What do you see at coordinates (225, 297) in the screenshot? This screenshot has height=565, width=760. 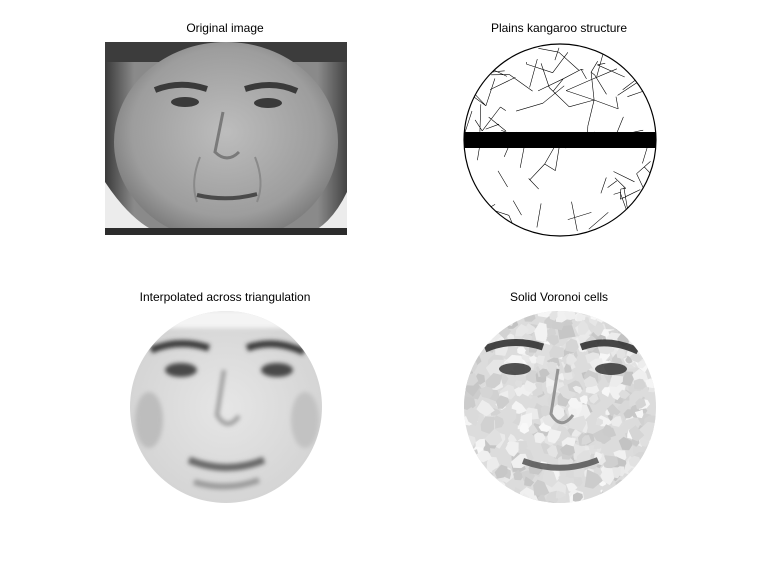 I see `panel-title-interpolated: Interpolated across triangulation` at bounding box center [225, 297].